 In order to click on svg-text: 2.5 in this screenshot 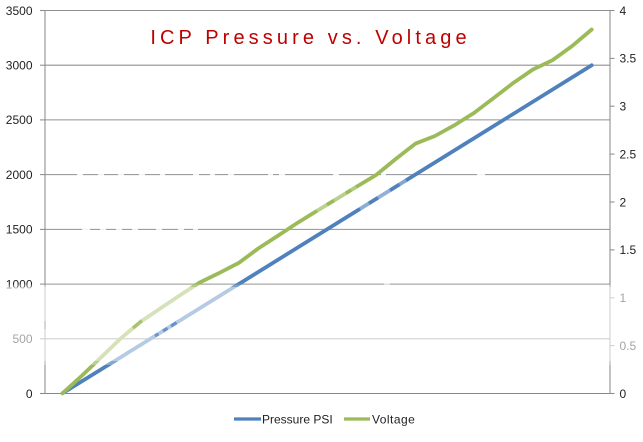, I will do `click(628, 154)`.